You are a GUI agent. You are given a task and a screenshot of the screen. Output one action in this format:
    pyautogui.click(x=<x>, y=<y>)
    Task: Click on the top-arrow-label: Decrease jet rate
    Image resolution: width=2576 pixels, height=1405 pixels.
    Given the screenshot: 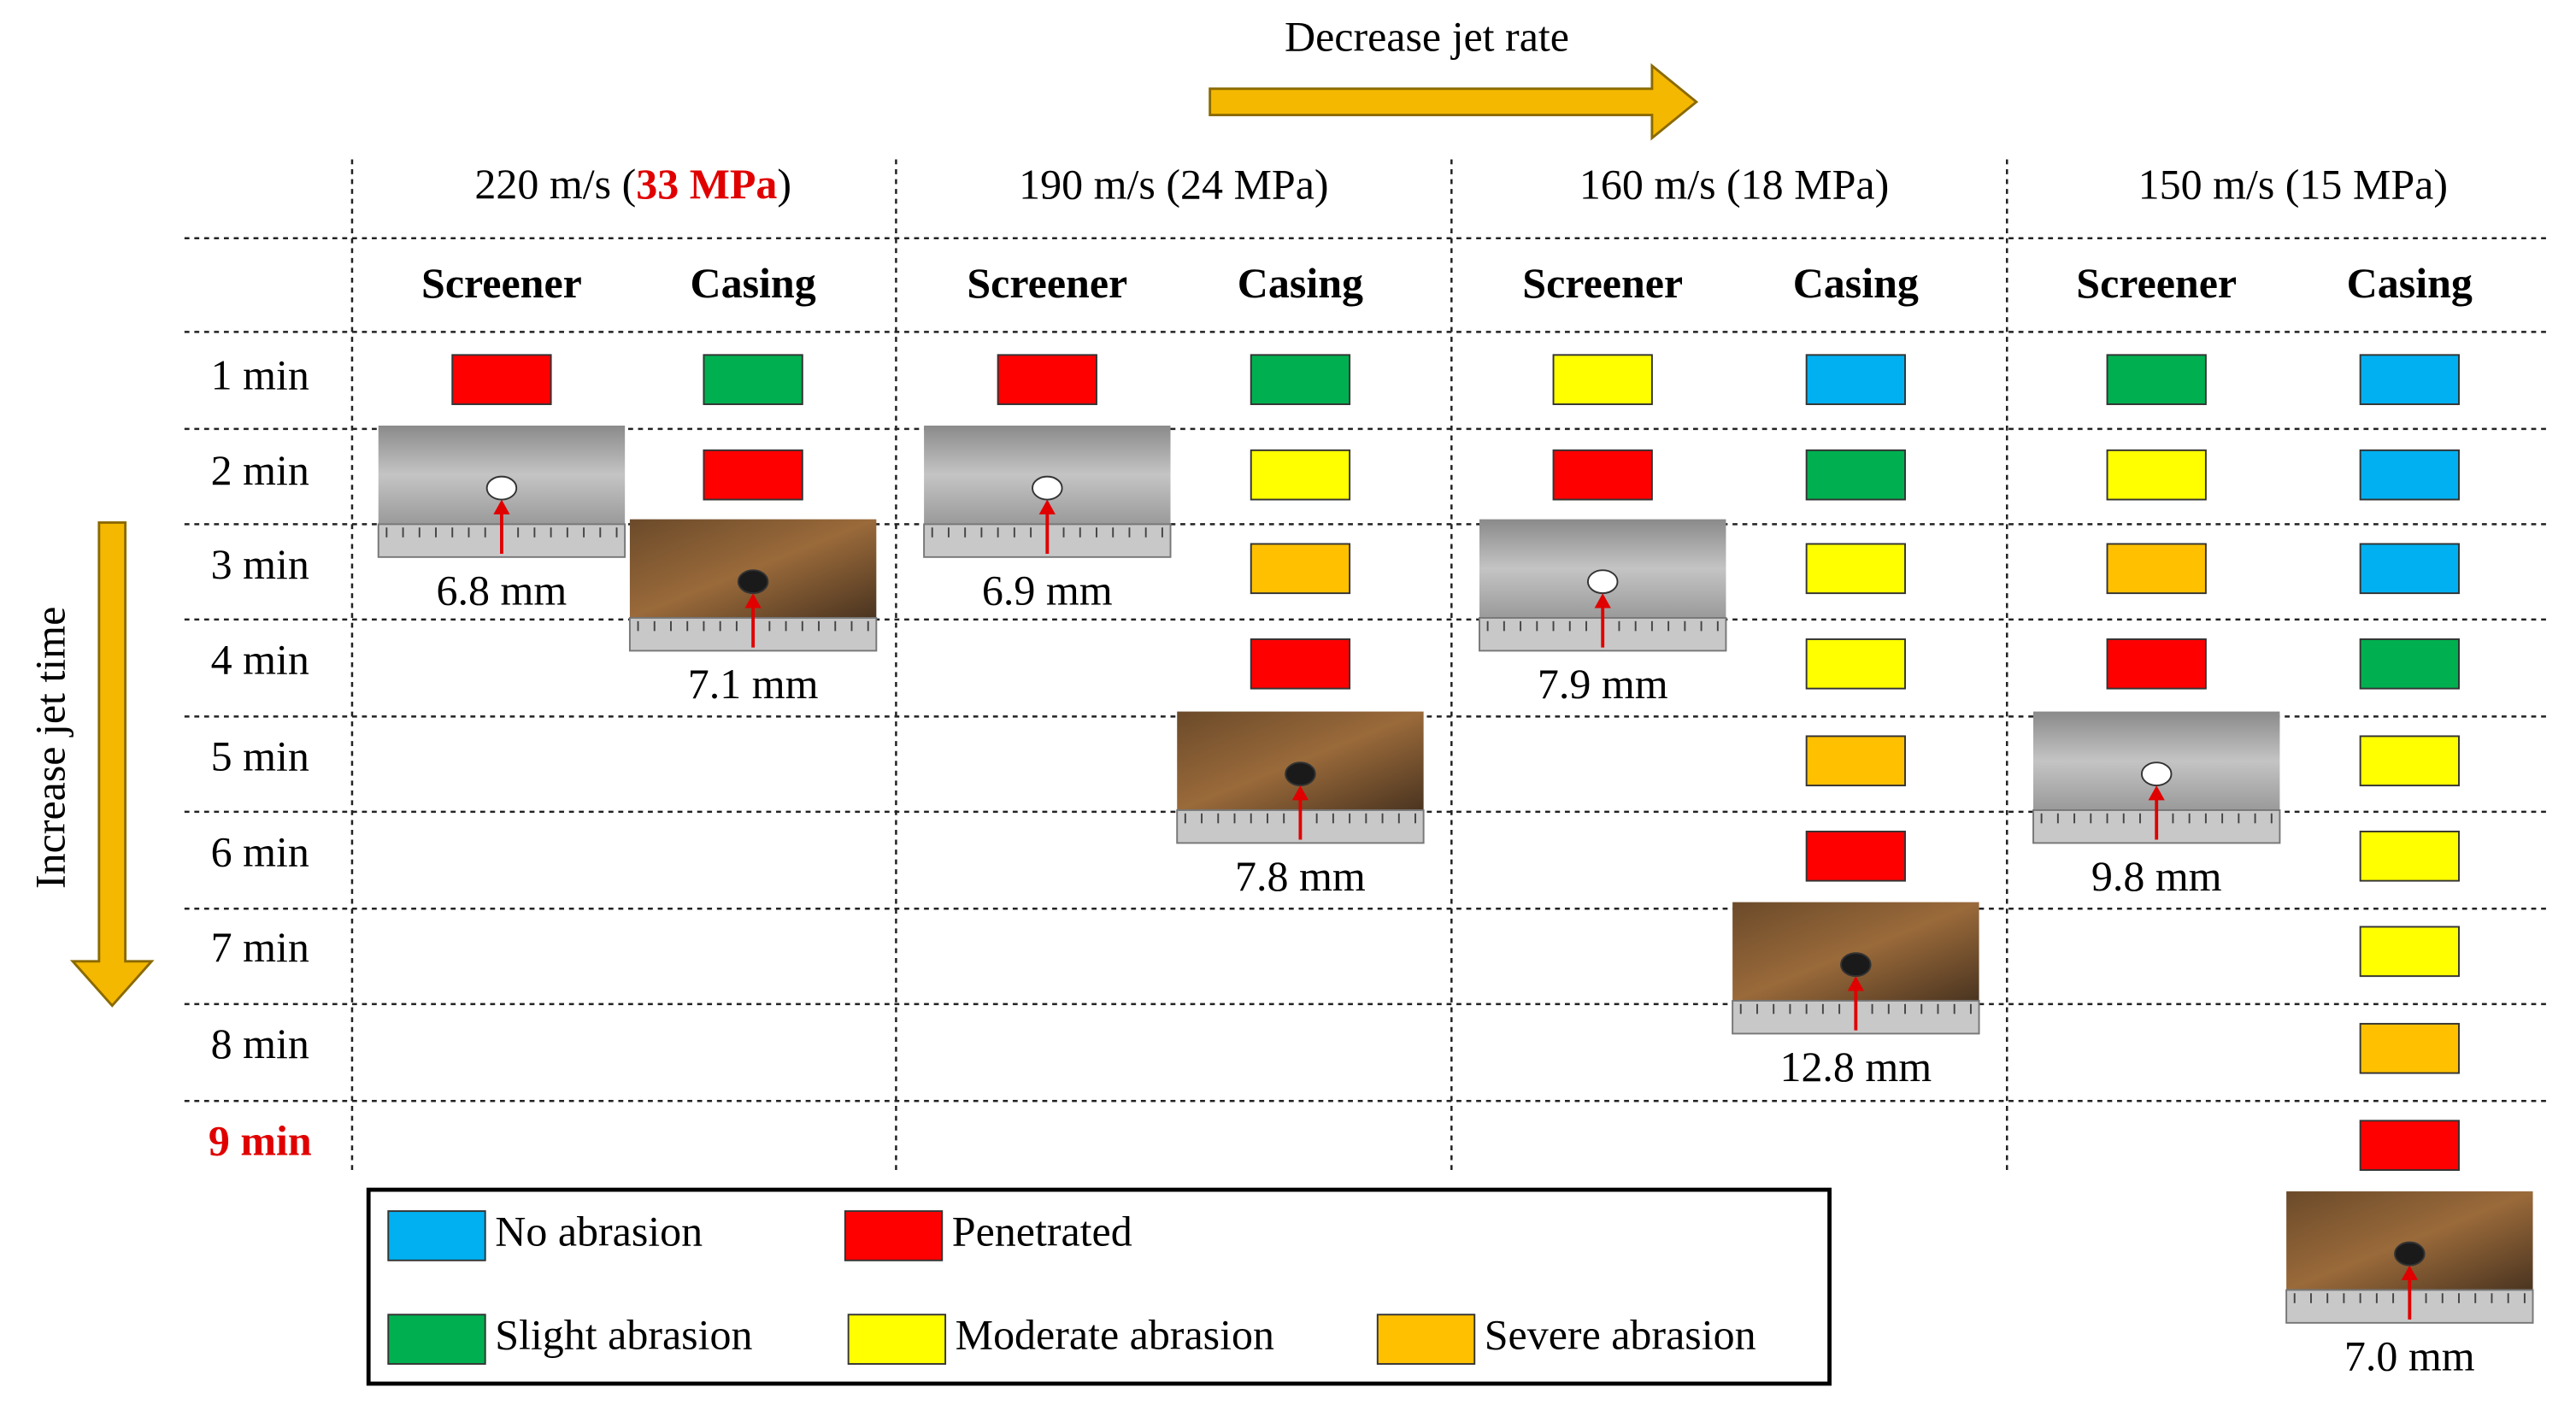 What is the action you would take?
    pyautogui.click(x=1427, y=37)
    